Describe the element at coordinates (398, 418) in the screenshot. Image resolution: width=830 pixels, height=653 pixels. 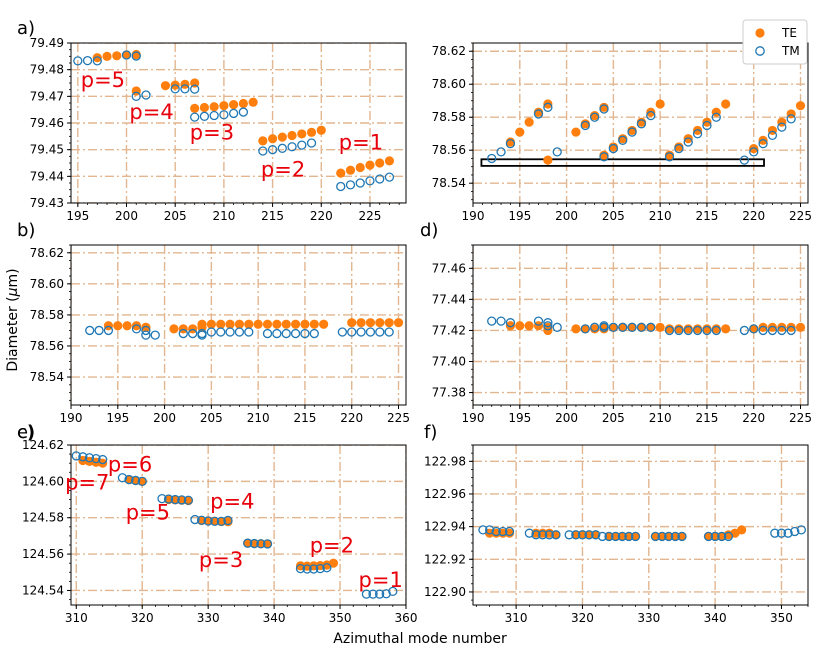
I see `xtick-label-b-7: 225` at that location.